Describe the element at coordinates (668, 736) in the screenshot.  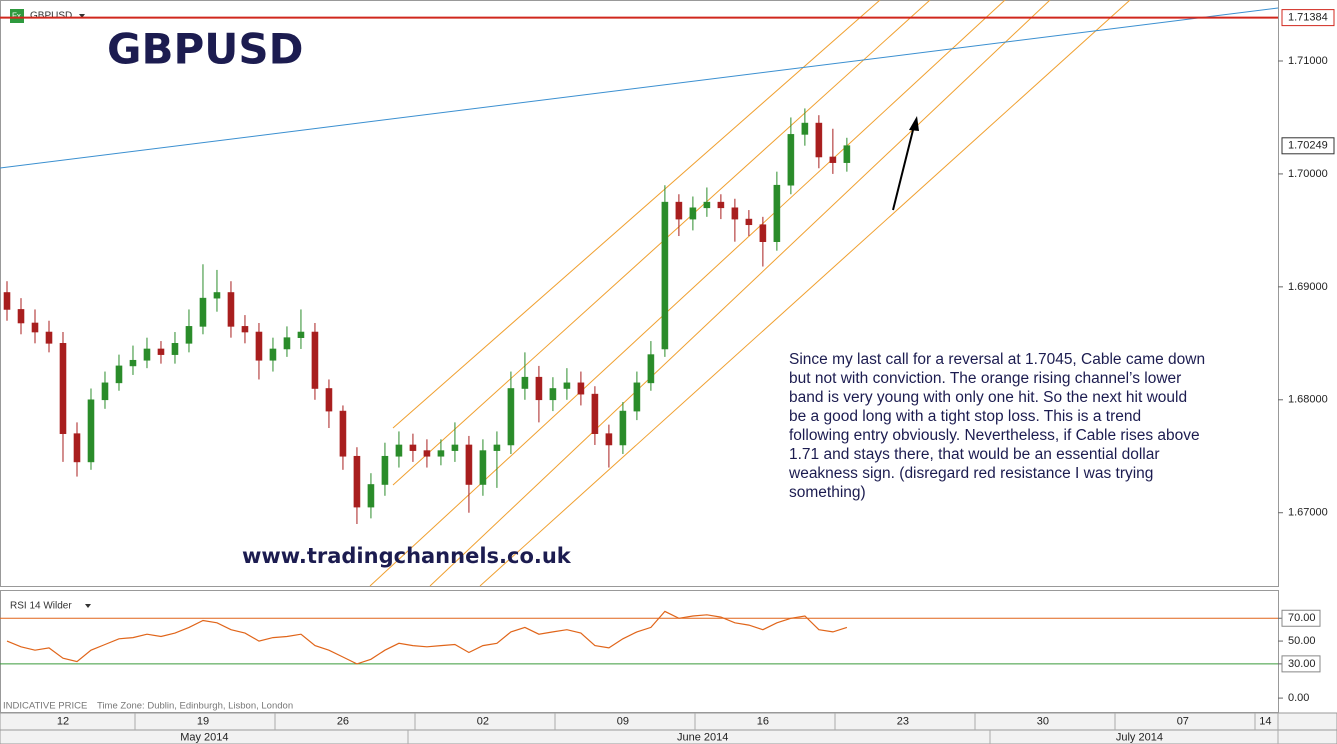
I see `month-axis` at that location.